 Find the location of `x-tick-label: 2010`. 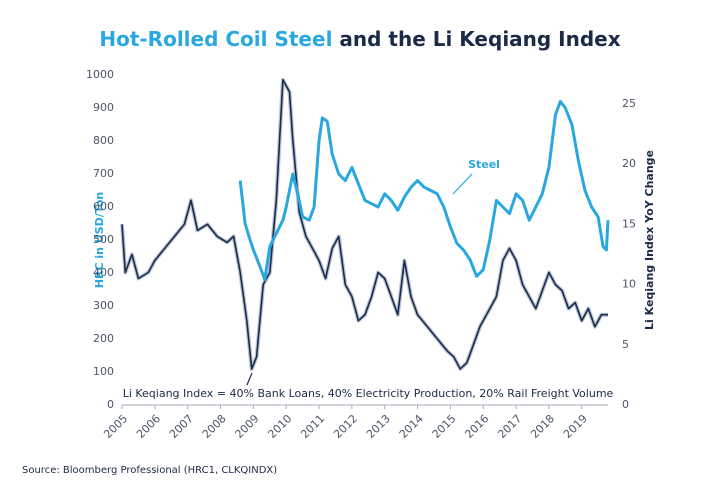

x-tick-label: 2010 is located at coordinates (279, 426).